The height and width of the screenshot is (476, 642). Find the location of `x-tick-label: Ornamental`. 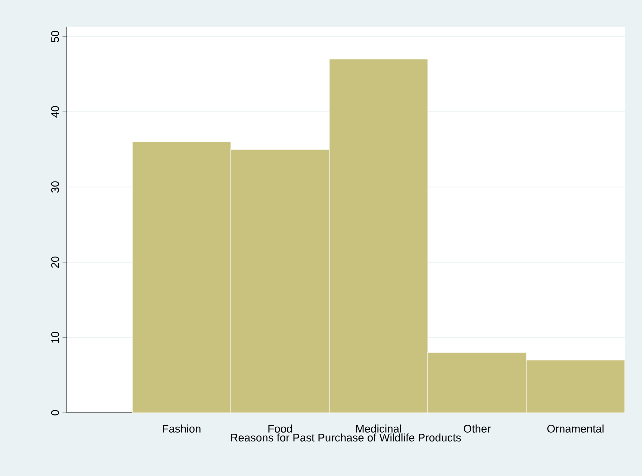

x-tick-label: Ornamental is located at coordinates (576, 428).